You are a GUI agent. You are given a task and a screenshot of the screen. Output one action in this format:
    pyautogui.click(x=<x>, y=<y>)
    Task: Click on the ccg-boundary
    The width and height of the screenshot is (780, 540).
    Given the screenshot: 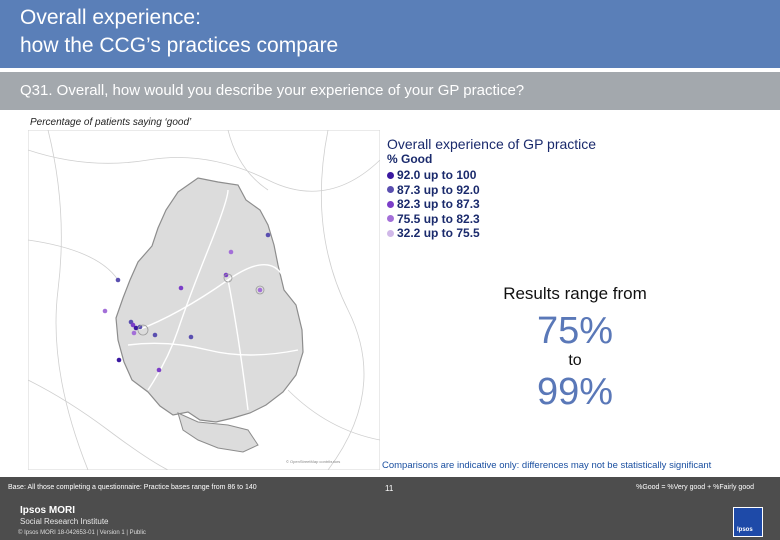 What is the action you would take?
    pyautogui.click(x=209, y=300)
    